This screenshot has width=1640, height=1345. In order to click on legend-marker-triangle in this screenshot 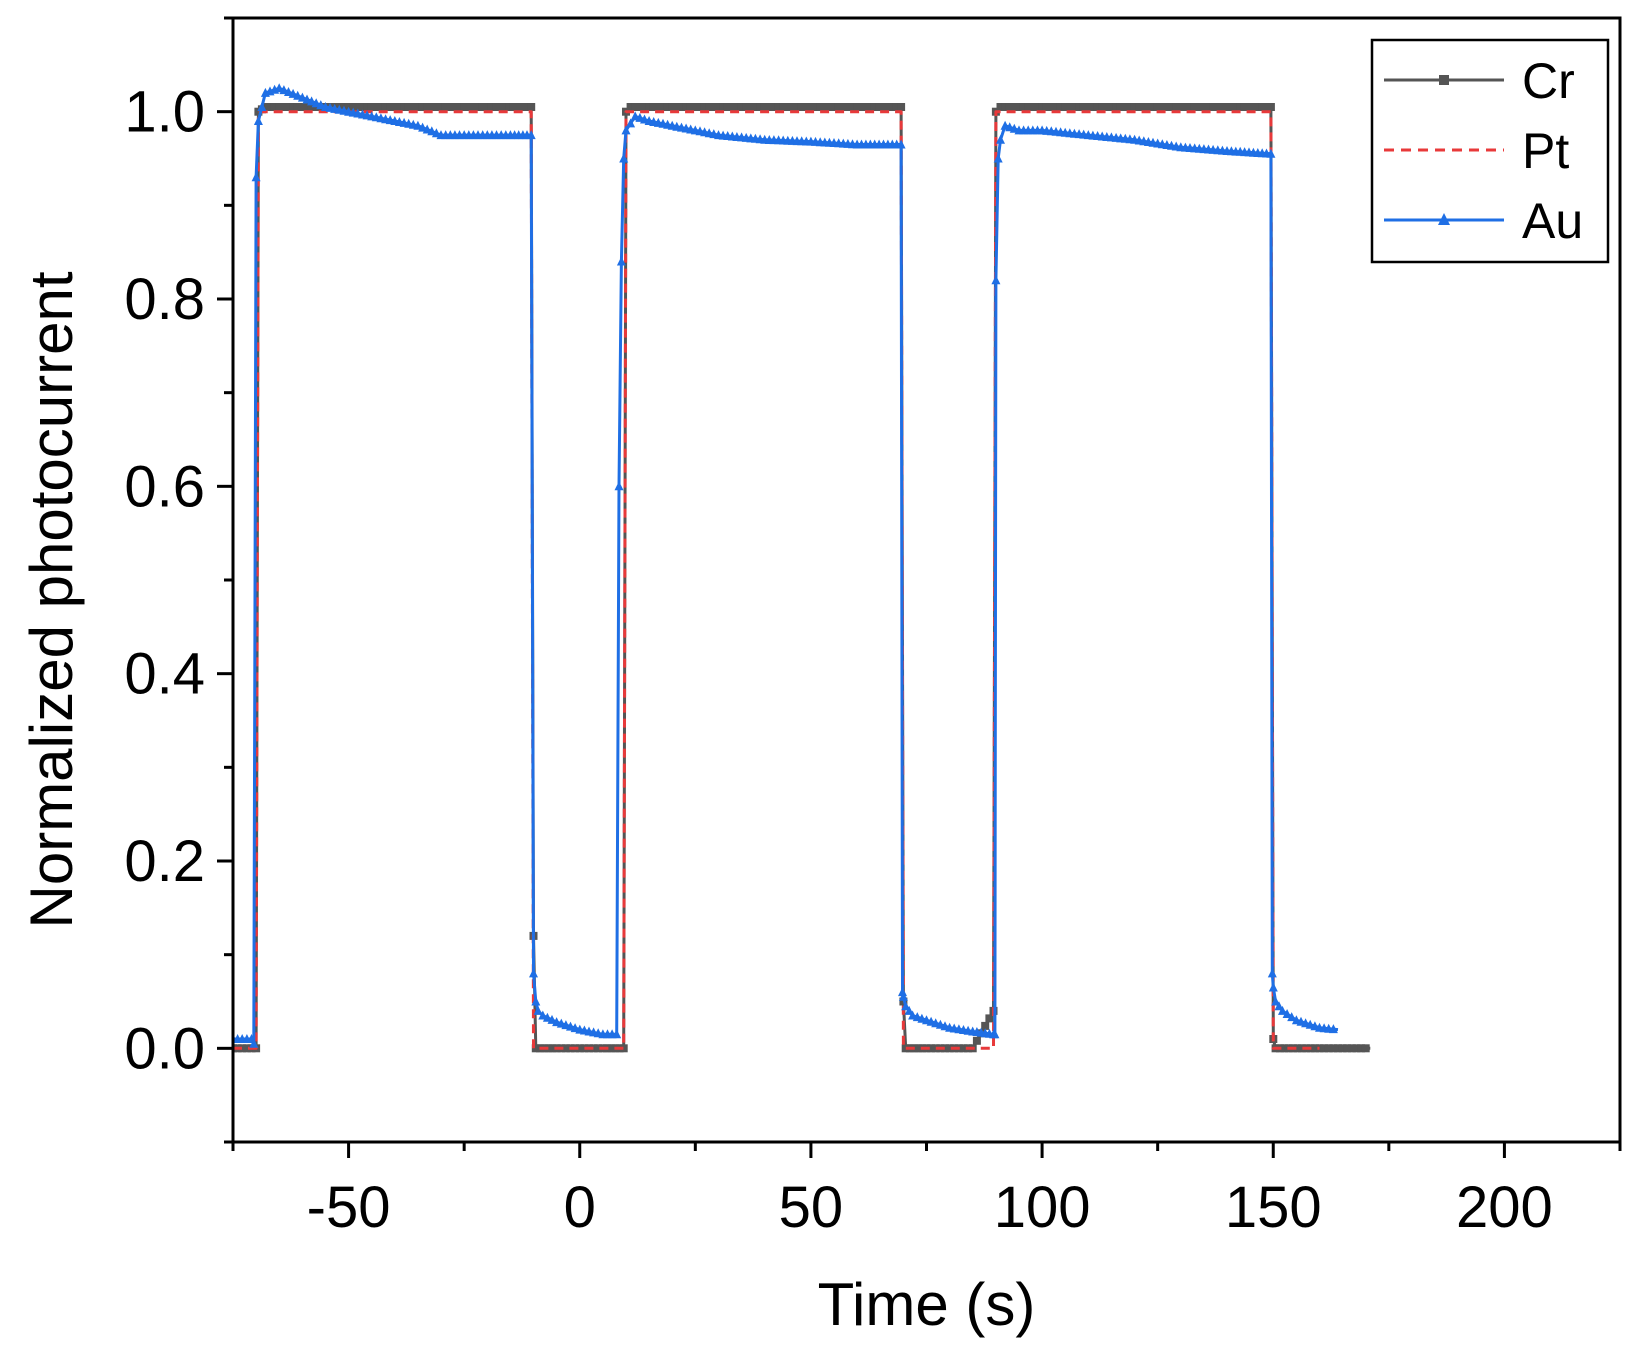, I will do `click(1444, 219)`.